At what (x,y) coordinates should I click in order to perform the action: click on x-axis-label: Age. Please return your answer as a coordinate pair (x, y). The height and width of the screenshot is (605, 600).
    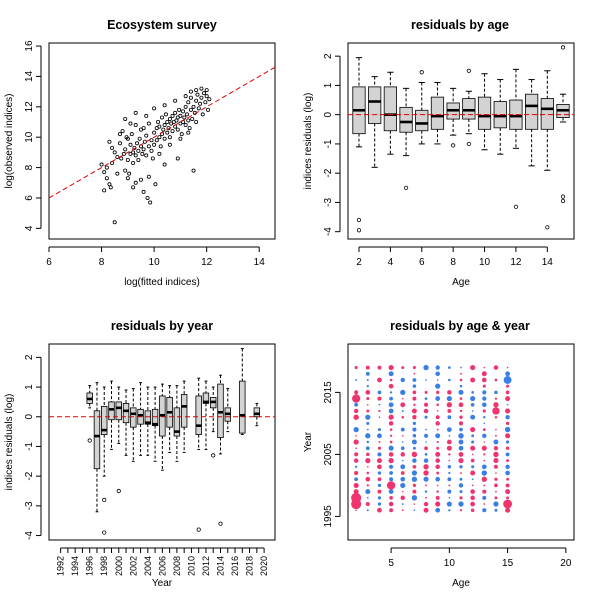
    Looking at the image, I should click on (461, 583).